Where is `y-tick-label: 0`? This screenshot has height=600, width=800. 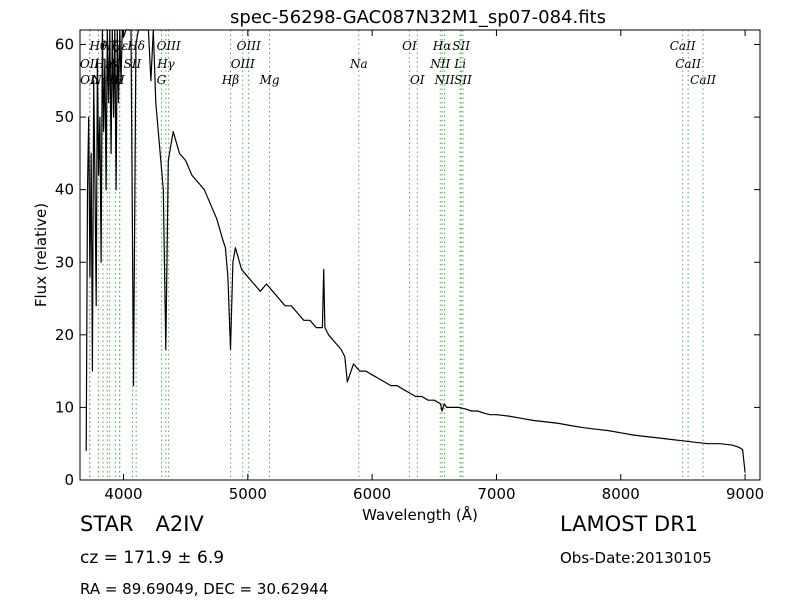 y-tick-label: 0 is located at coordinates (69, 480).